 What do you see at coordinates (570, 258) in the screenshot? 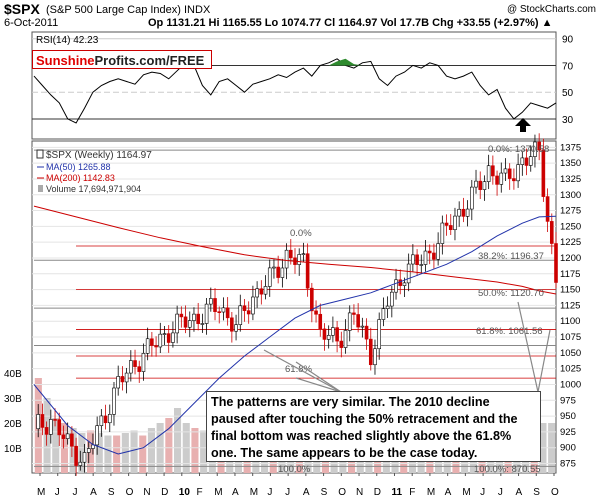
I see `price-tick-label: 1200` at bounding box center [570, 258].